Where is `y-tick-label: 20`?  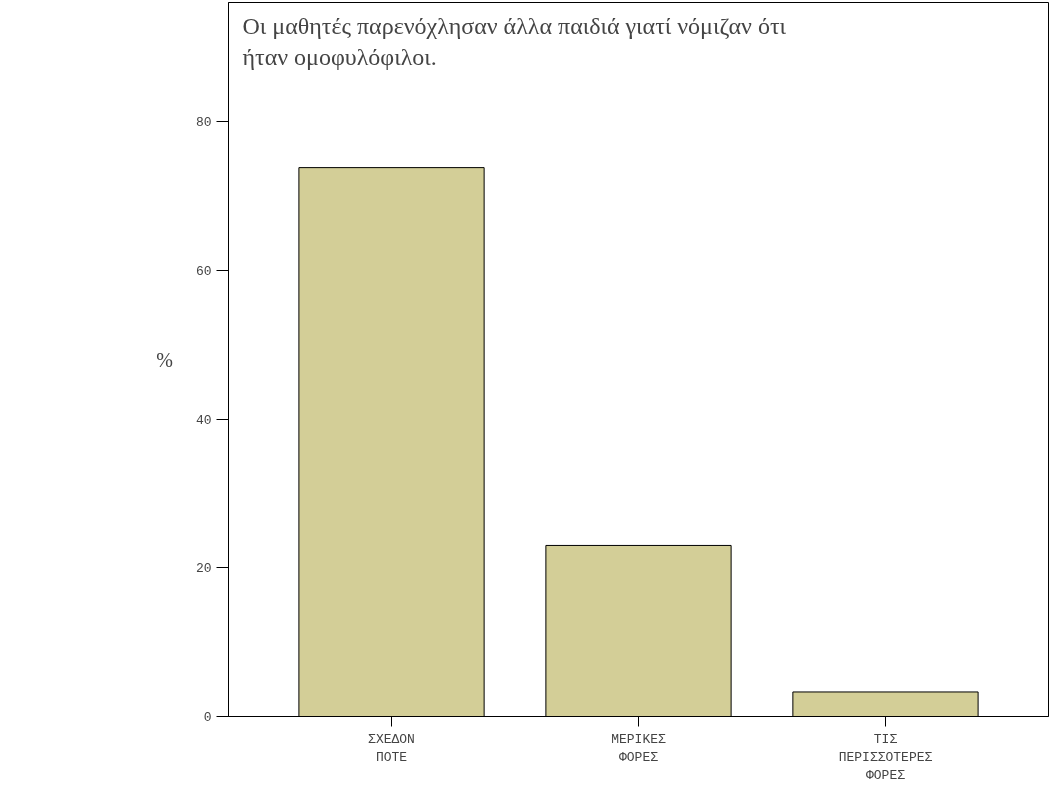 y-tick-label: 20 is located at coordinates (203, 569).